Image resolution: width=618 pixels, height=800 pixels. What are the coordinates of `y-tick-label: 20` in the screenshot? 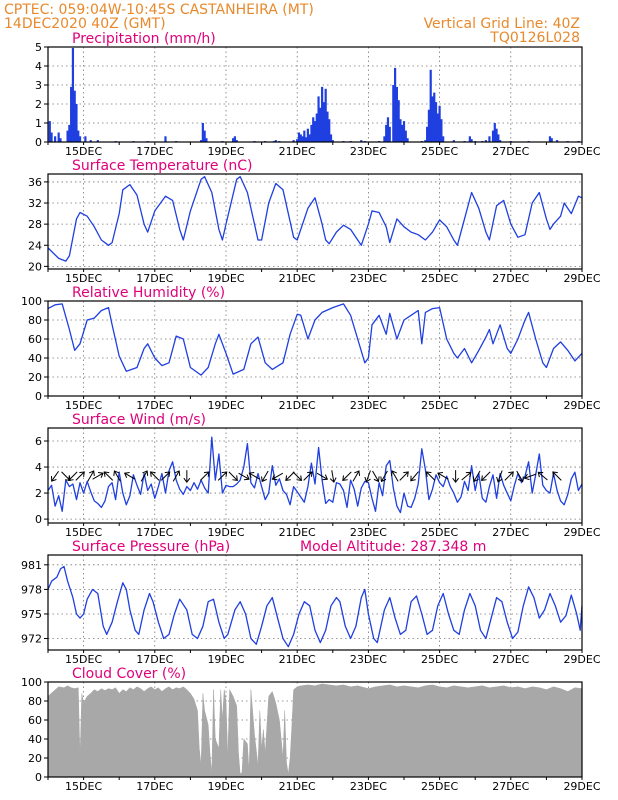 It's located at (35, 266).